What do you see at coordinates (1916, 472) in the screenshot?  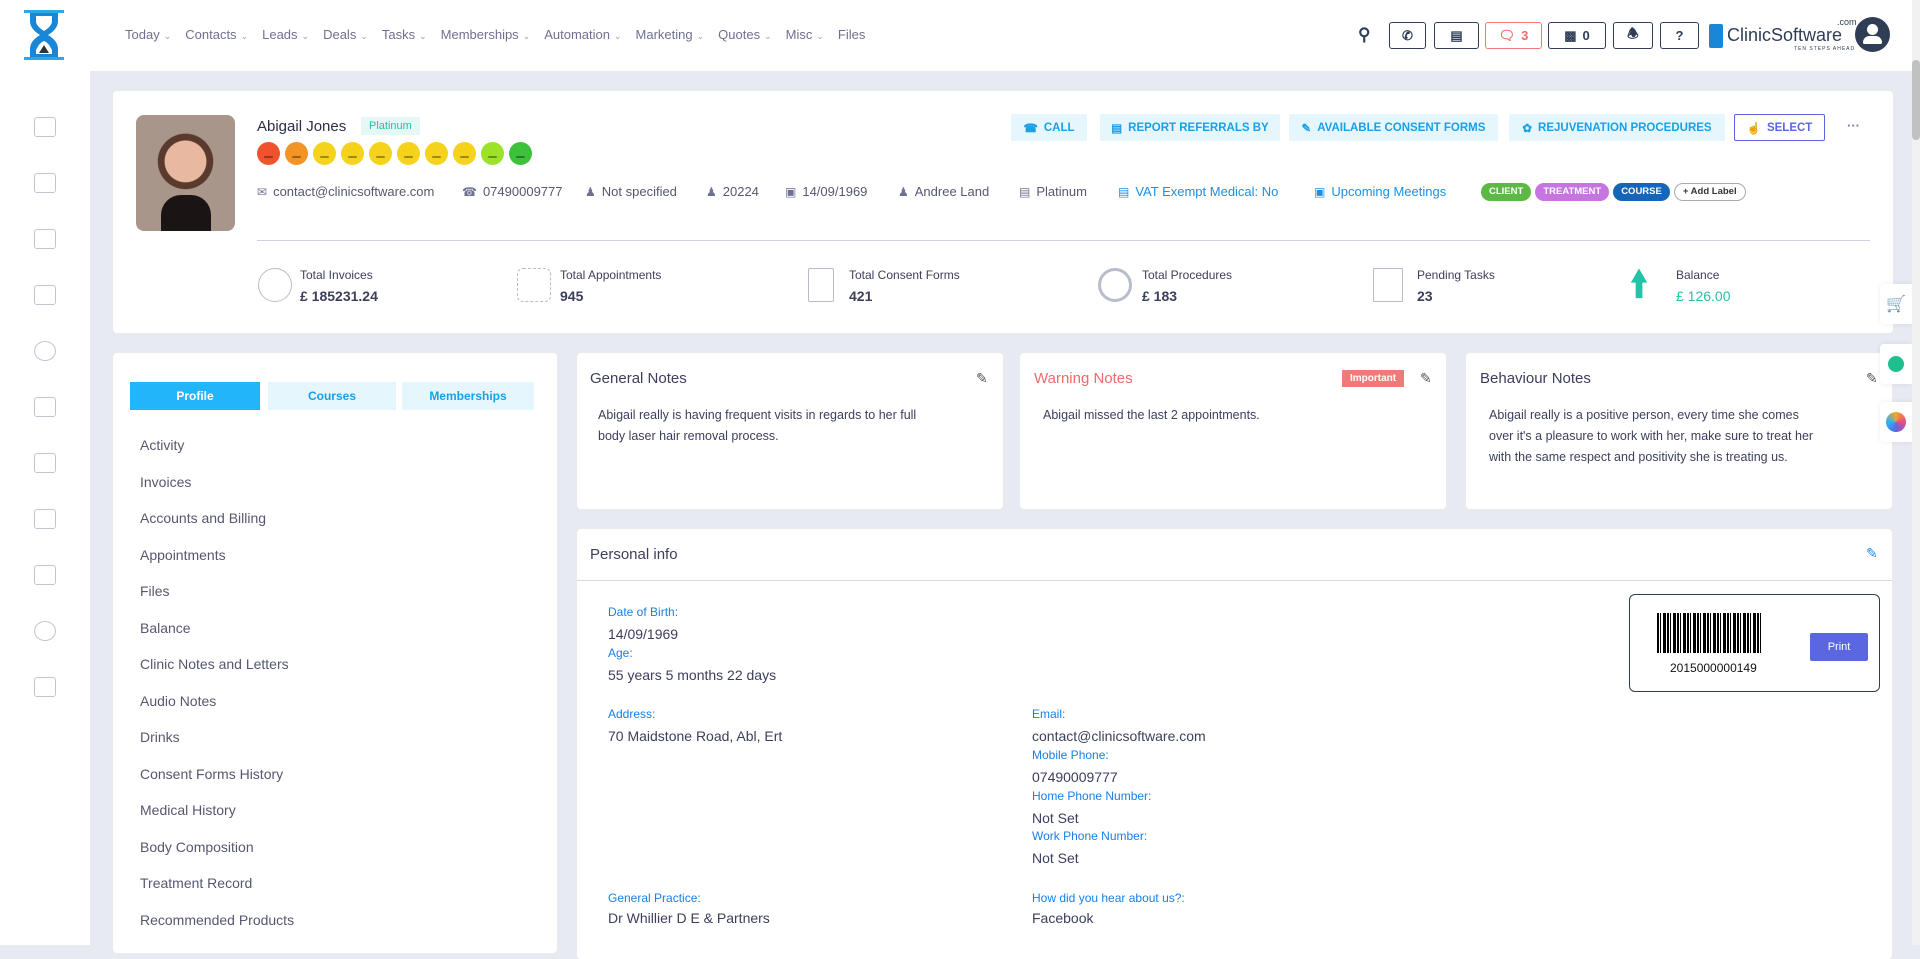 I see `scrollbar` at bounding box center [1916, 472].